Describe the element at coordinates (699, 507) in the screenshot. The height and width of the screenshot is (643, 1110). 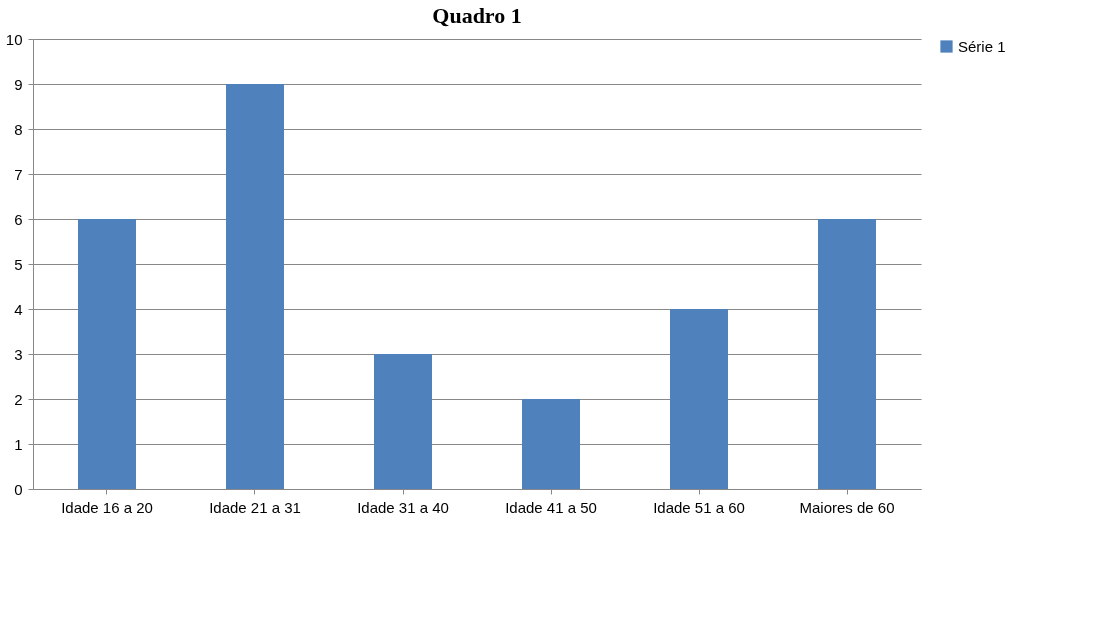
I see `x-tick-label: Idade 51 a 60` at that location.